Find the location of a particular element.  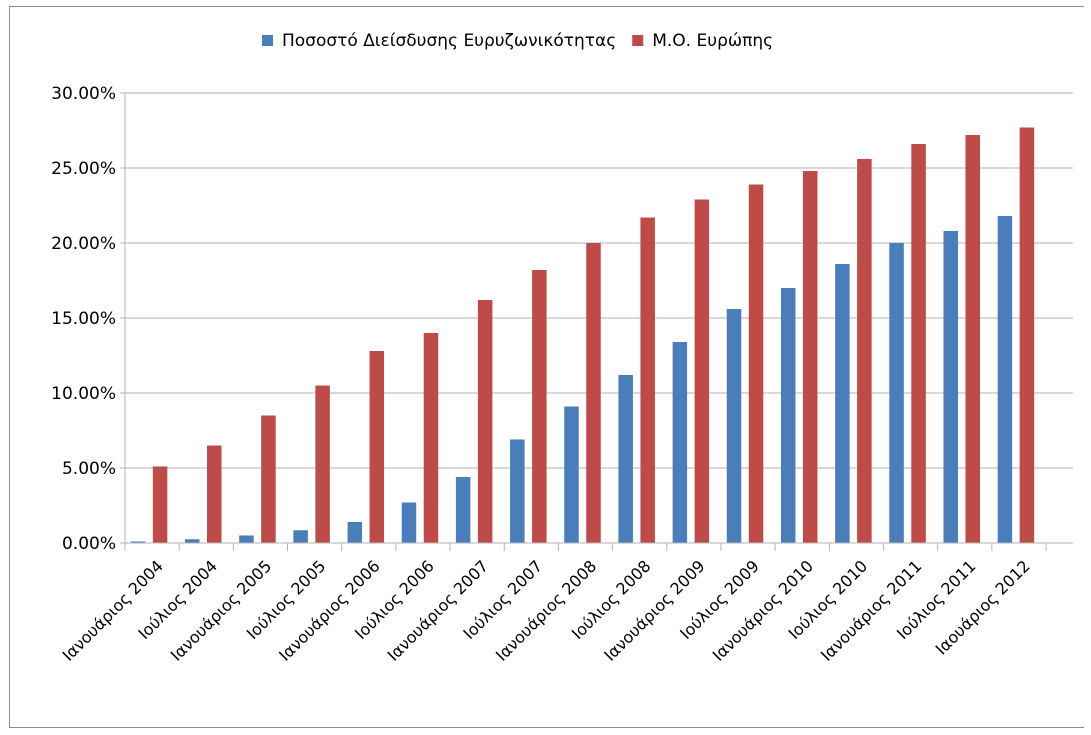

legend-label: Ποσοστό Διείσδυσης Ευρυζωνικότητας is located at coordinates (449, 41).